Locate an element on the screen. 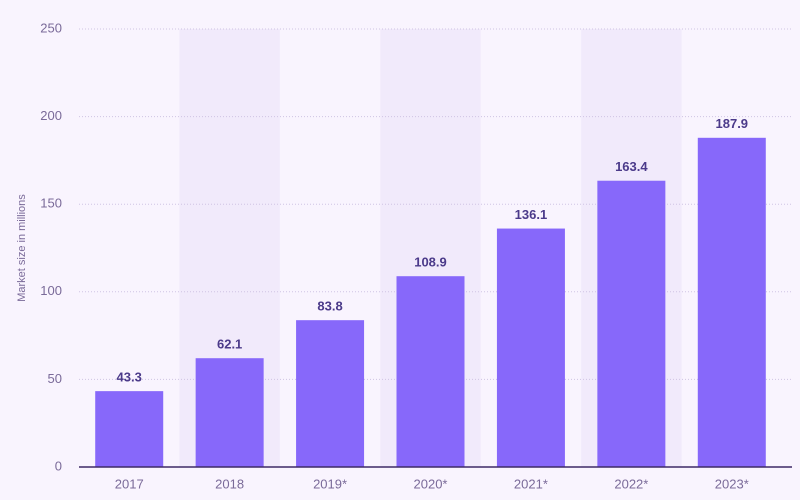 The height and width of the screenshot is (500, 800). x-tick-label: 2018 is located at coordinates (229, 483).